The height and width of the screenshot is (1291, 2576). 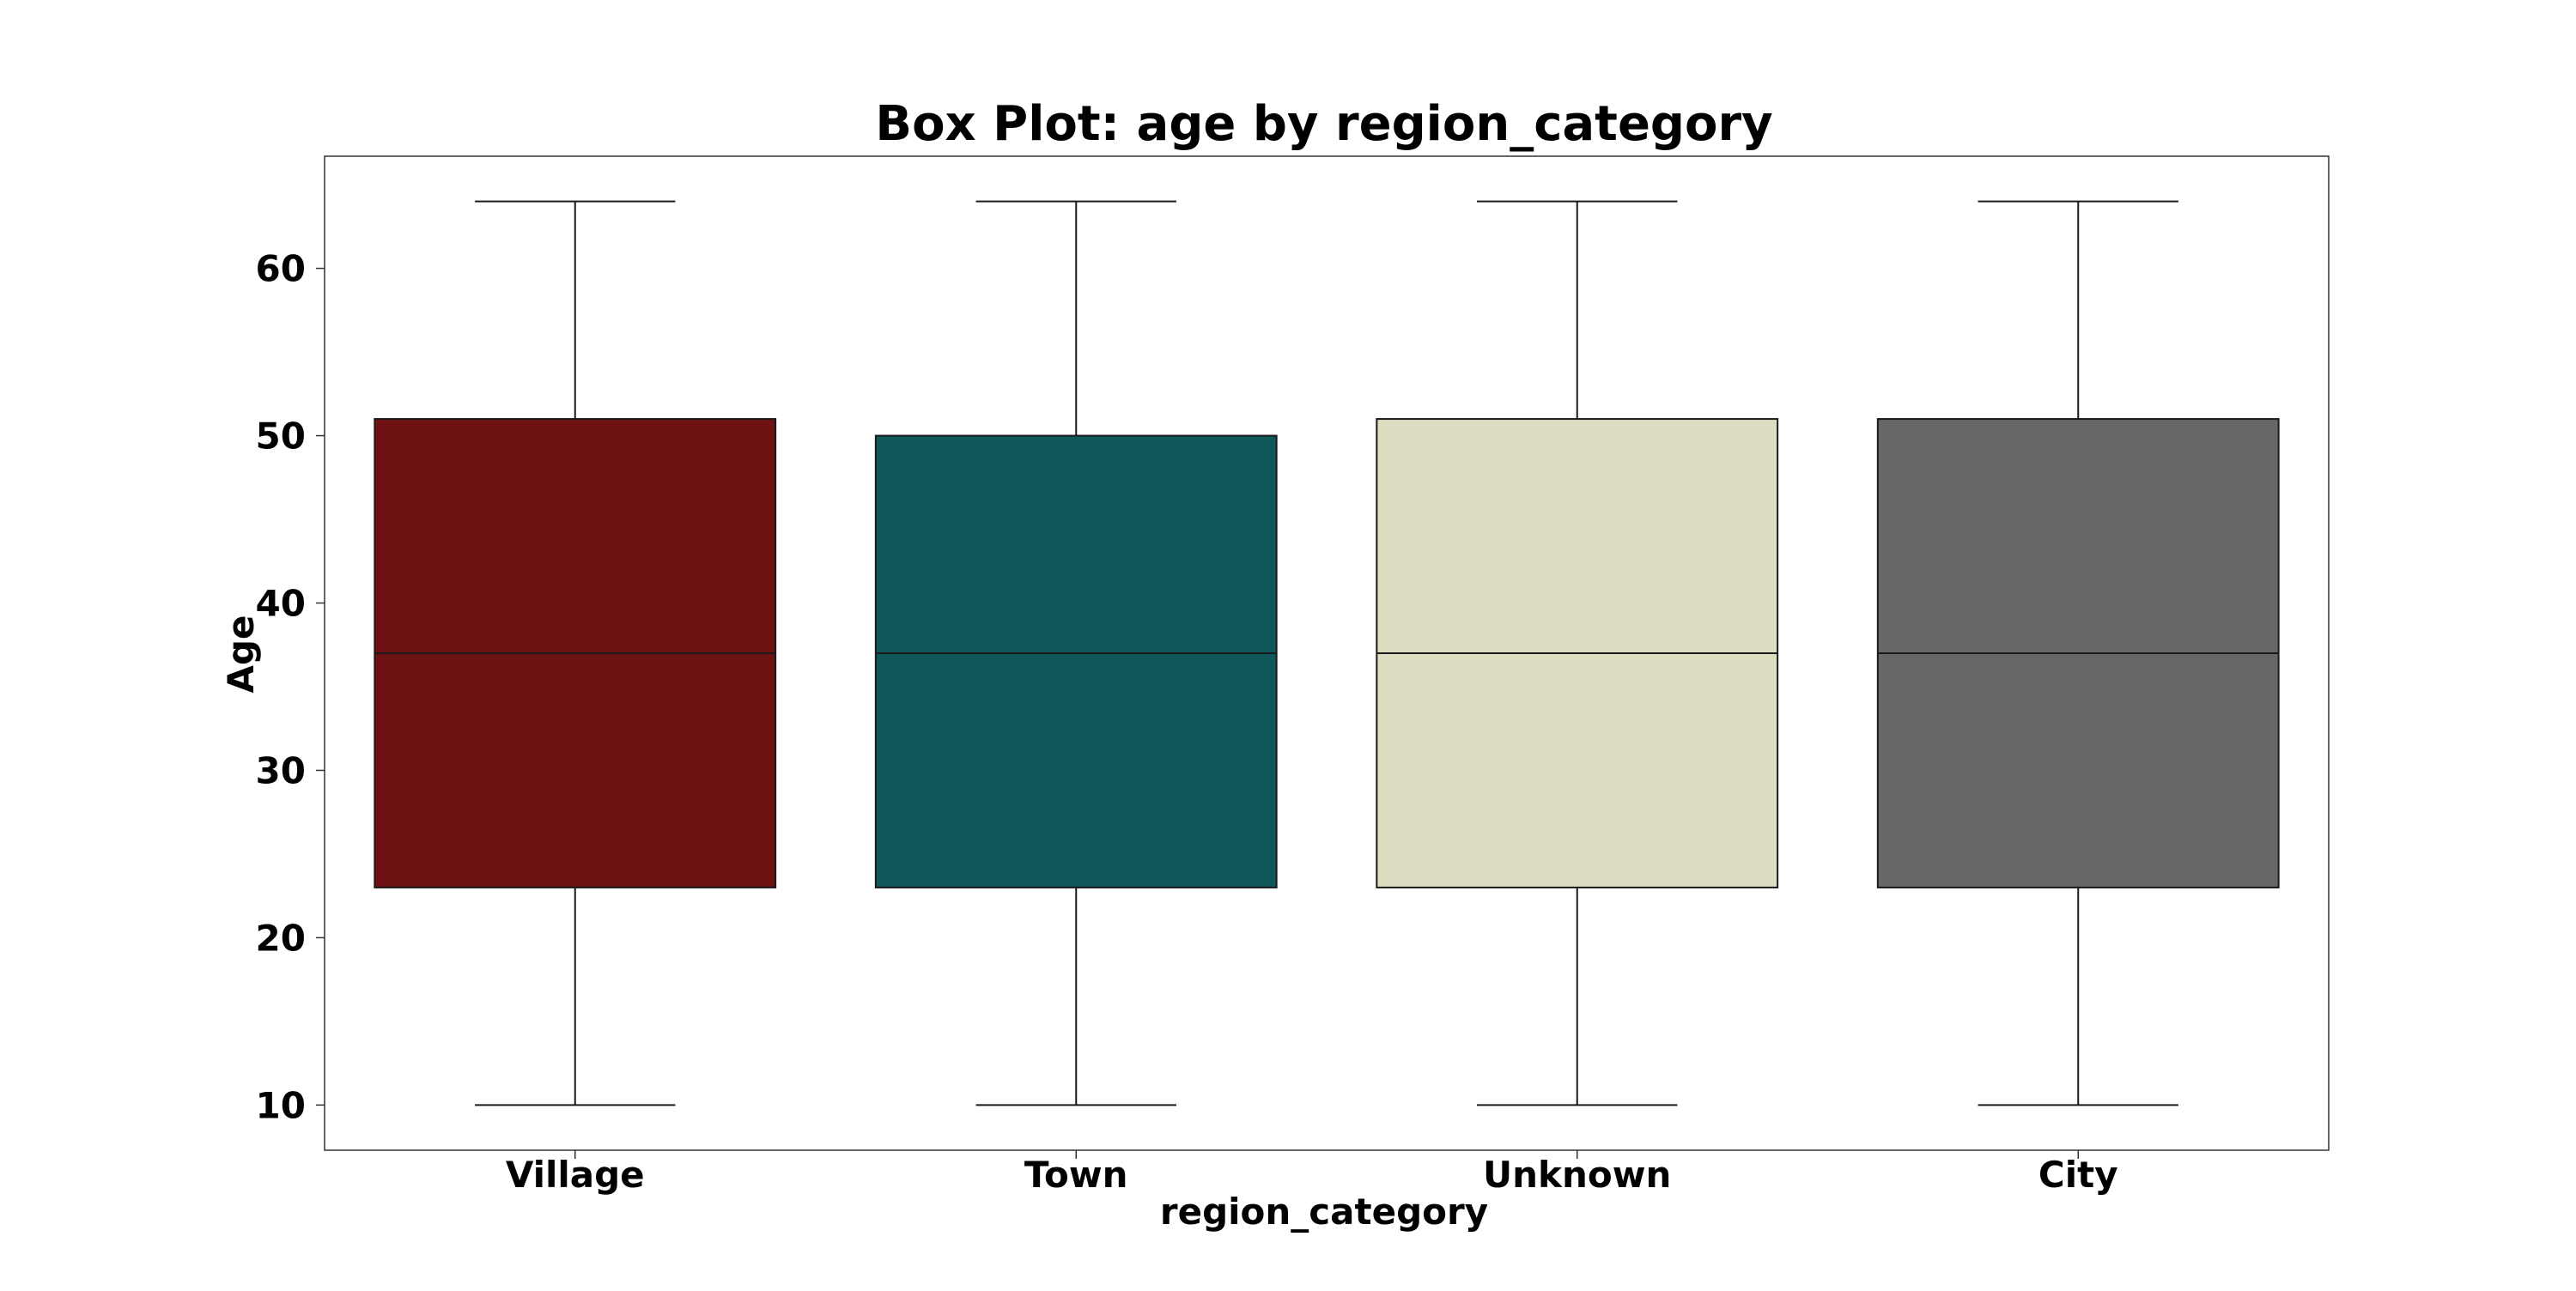 What do you see at coordinates (241, 654) in the screenshot?
I see `y-axis-label: Age` at bounding box center [241, 654].